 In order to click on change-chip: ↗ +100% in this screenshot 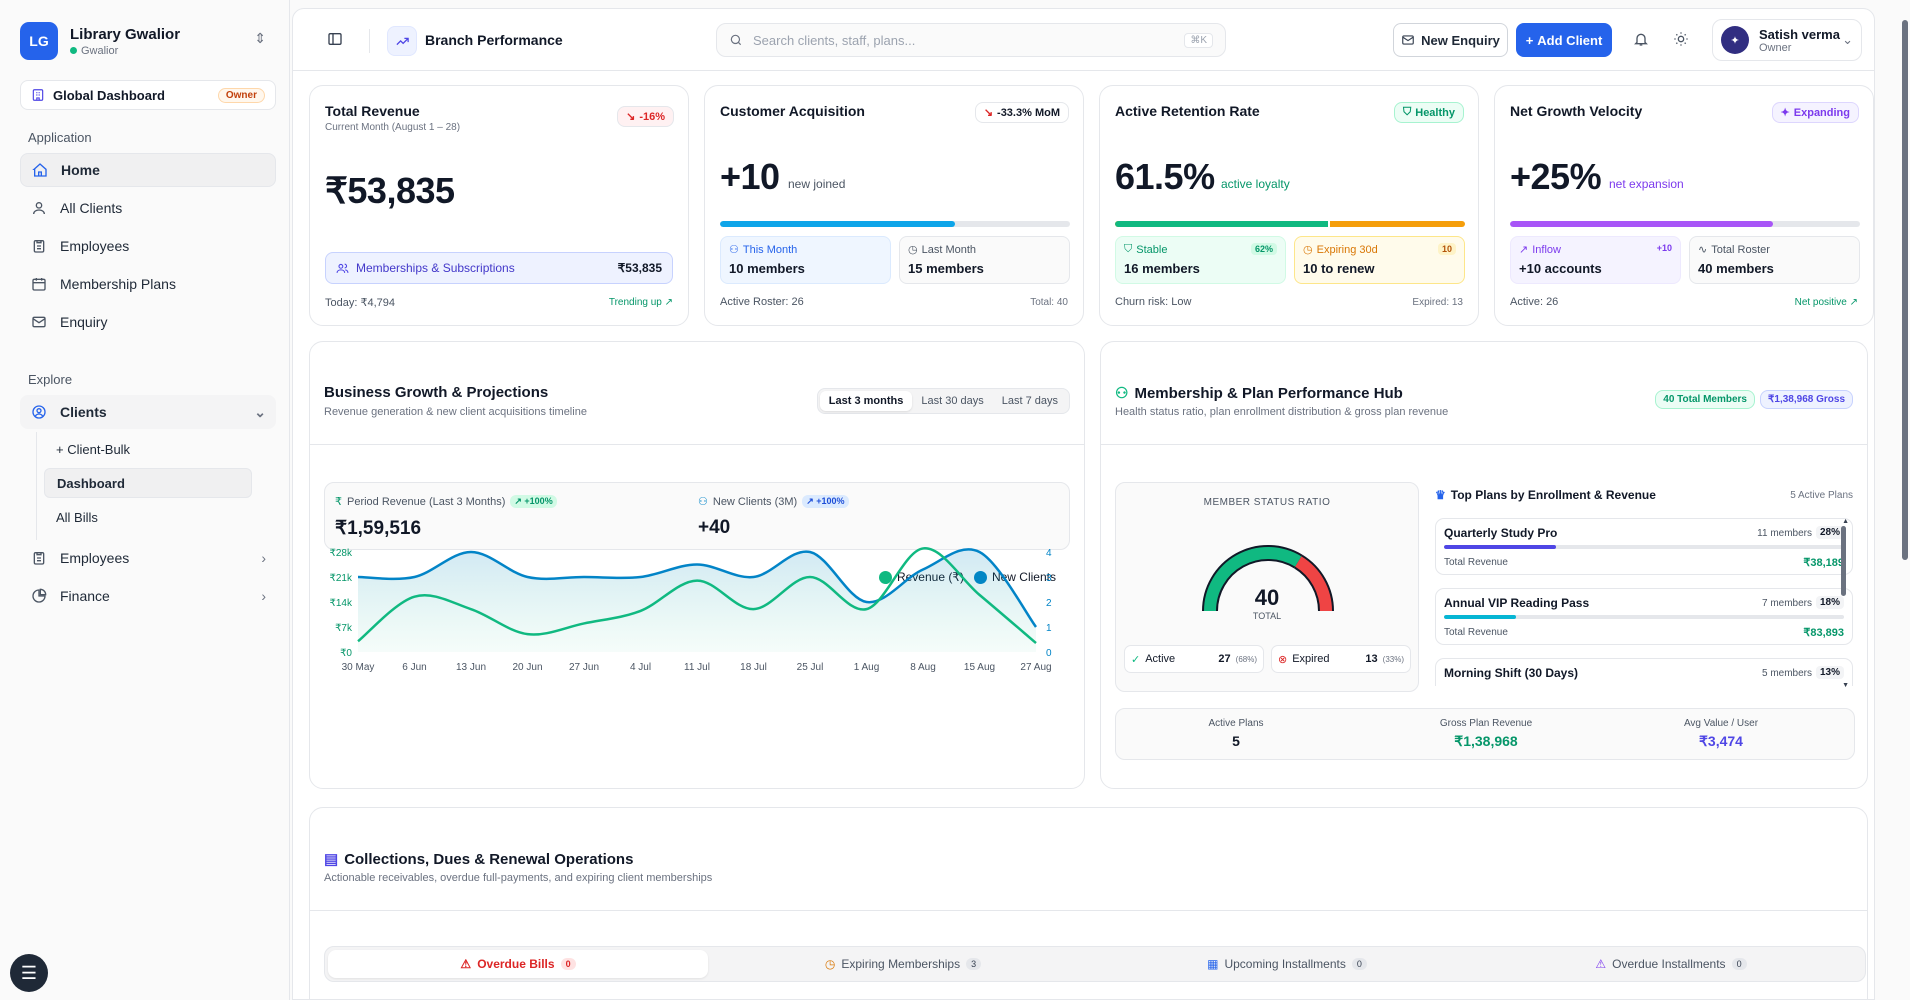, I will do `click(825, 501)`.